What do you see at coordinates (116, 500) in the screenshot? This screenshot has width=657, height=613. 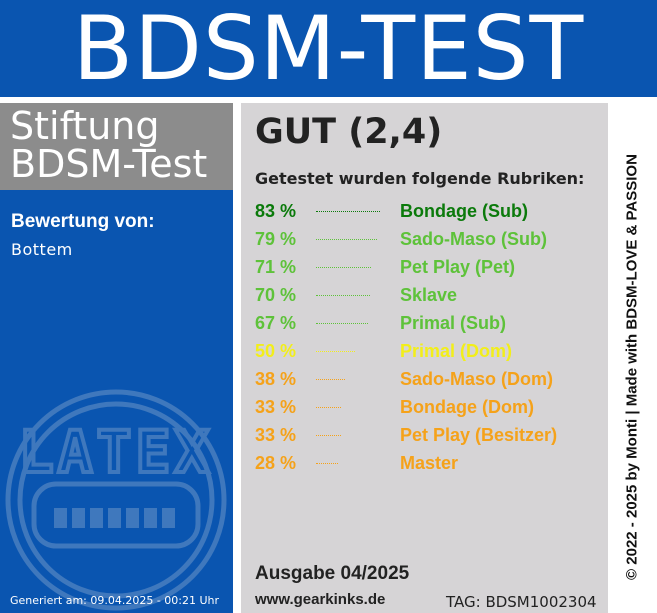 I see `latex-seal-icon: LATEX` at bounding box center [116, 500].